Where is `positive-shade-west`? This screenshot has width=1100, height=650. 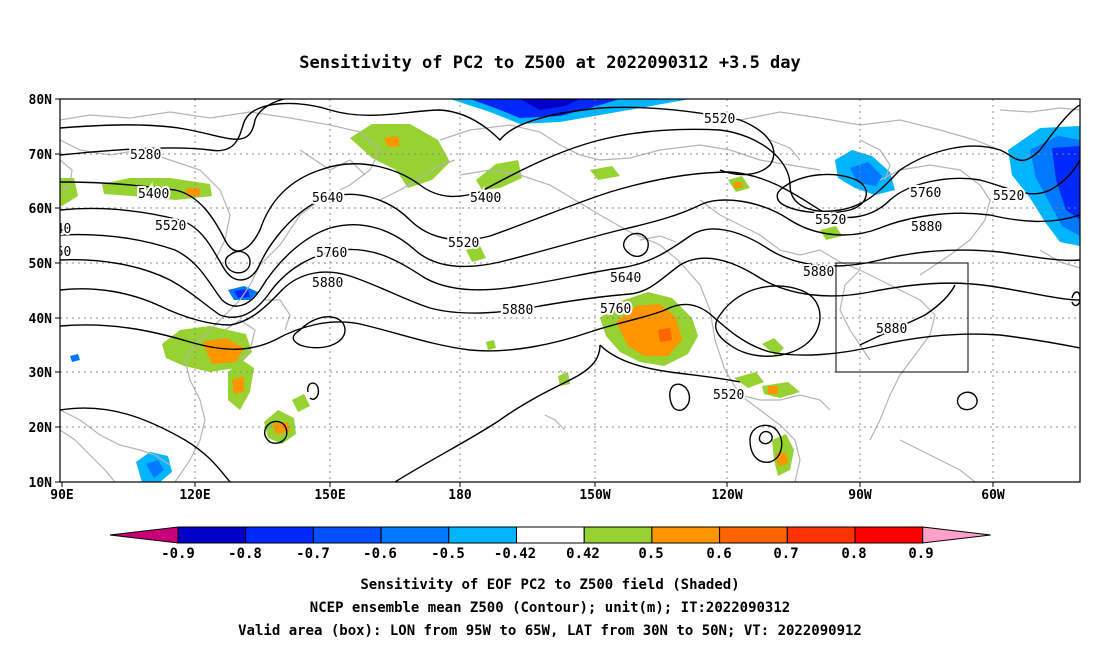 positive-shade-west is located at coordinates (69, 192).